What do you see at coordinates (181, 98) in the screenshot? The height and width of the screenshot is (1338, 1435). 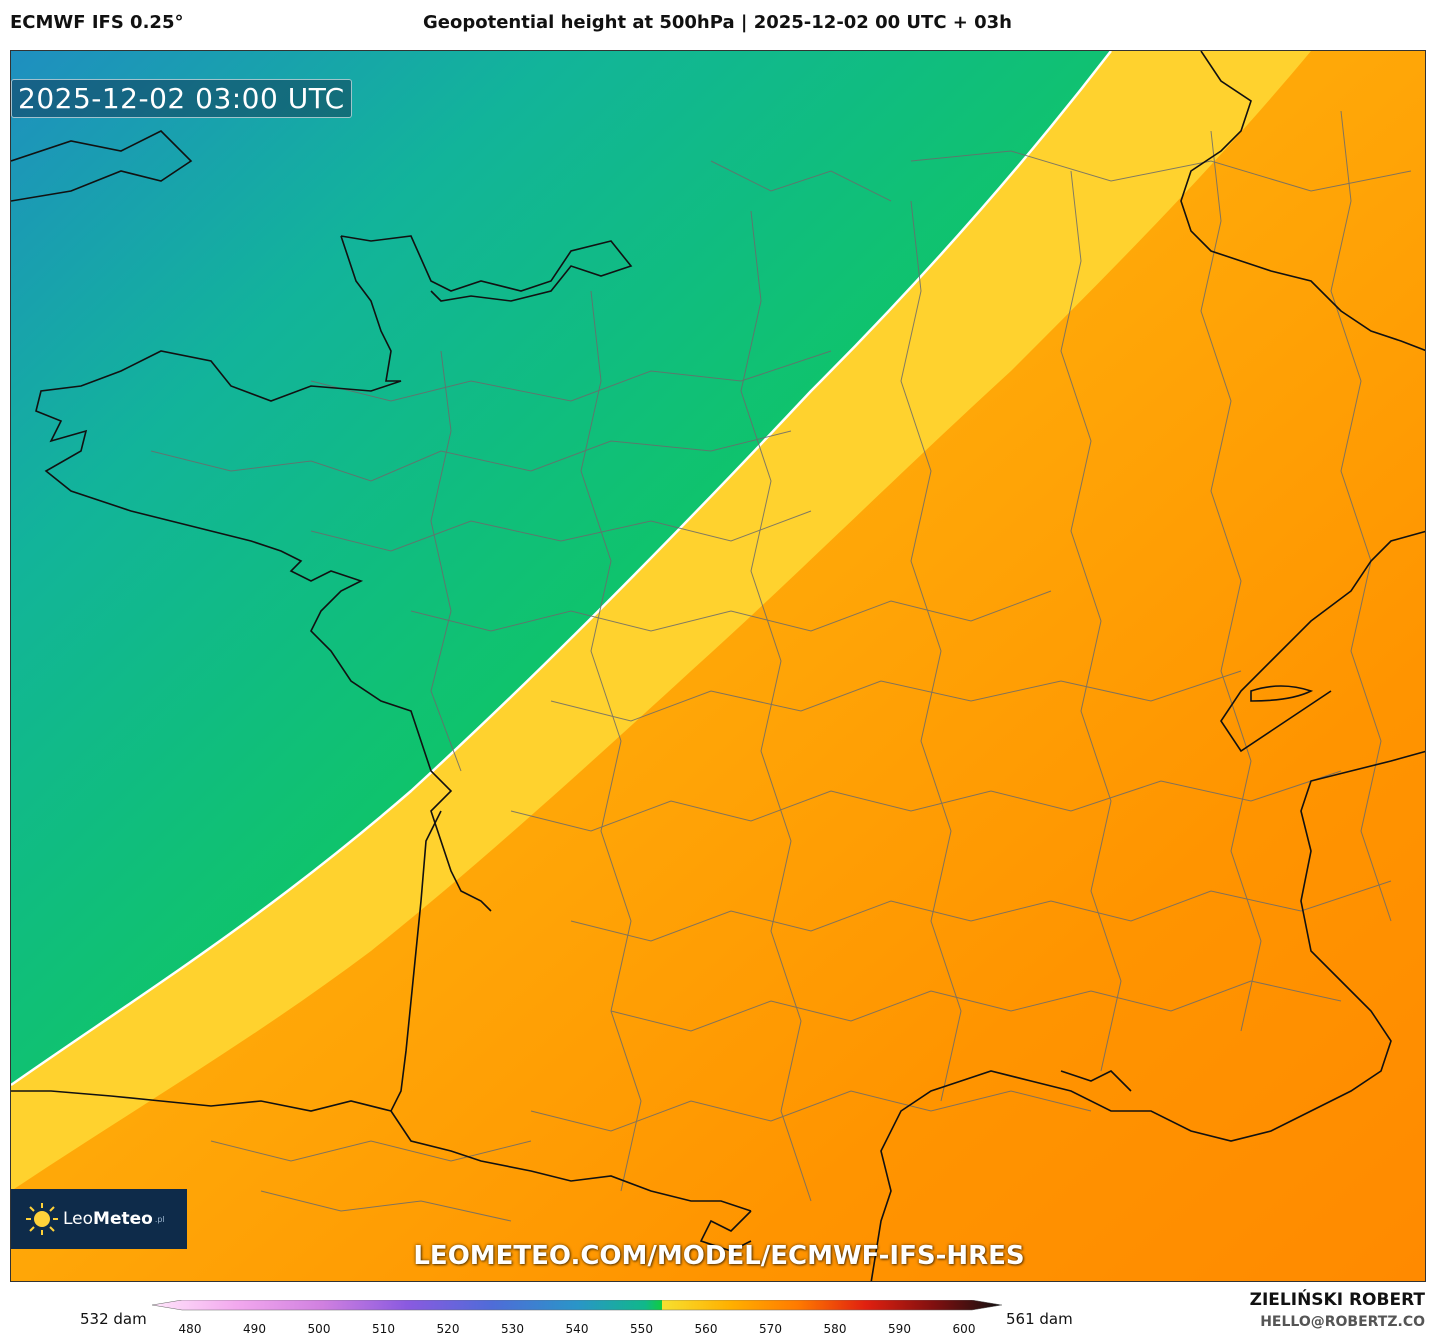 I see `valid-time-label: 2025-12-02 03:00 UTC` at bounding box center [181, 98].